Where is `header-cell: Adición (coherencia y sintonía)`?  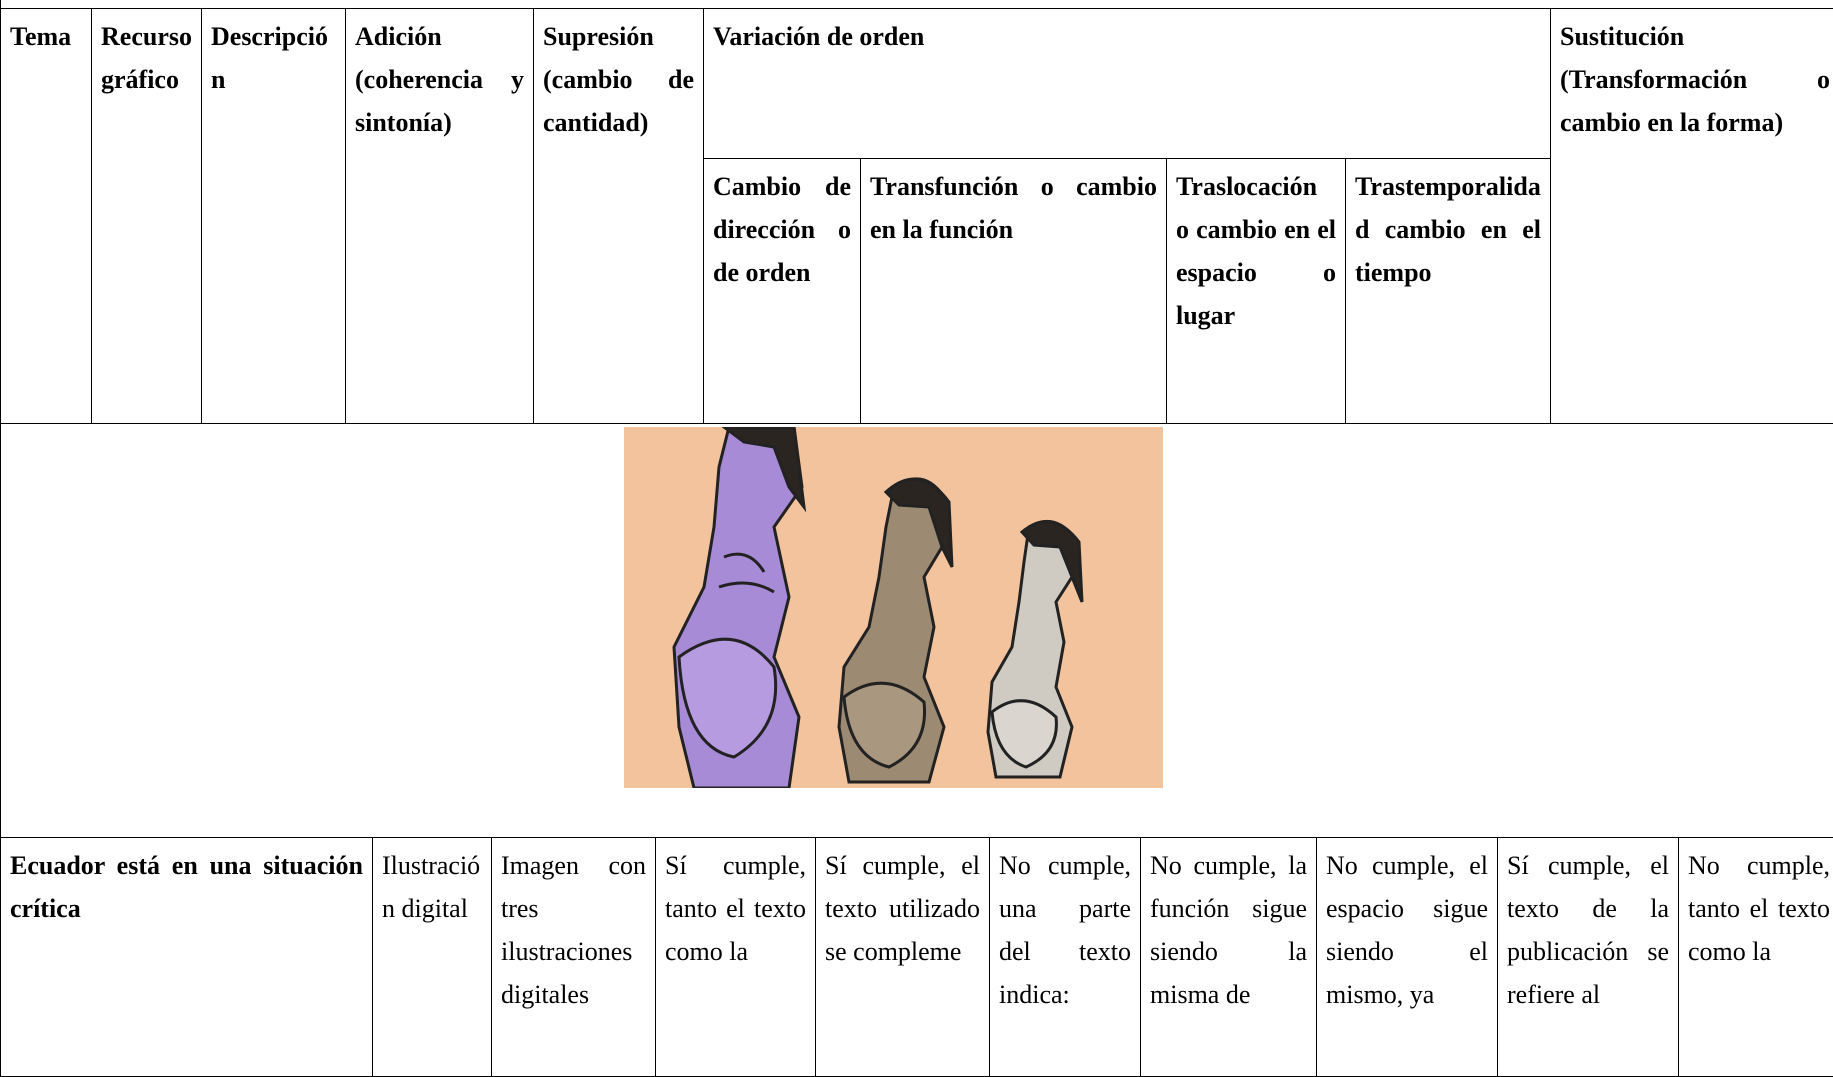
header-cell: Adición (coherencia y sintonía) is located at coordinates (439, 216).